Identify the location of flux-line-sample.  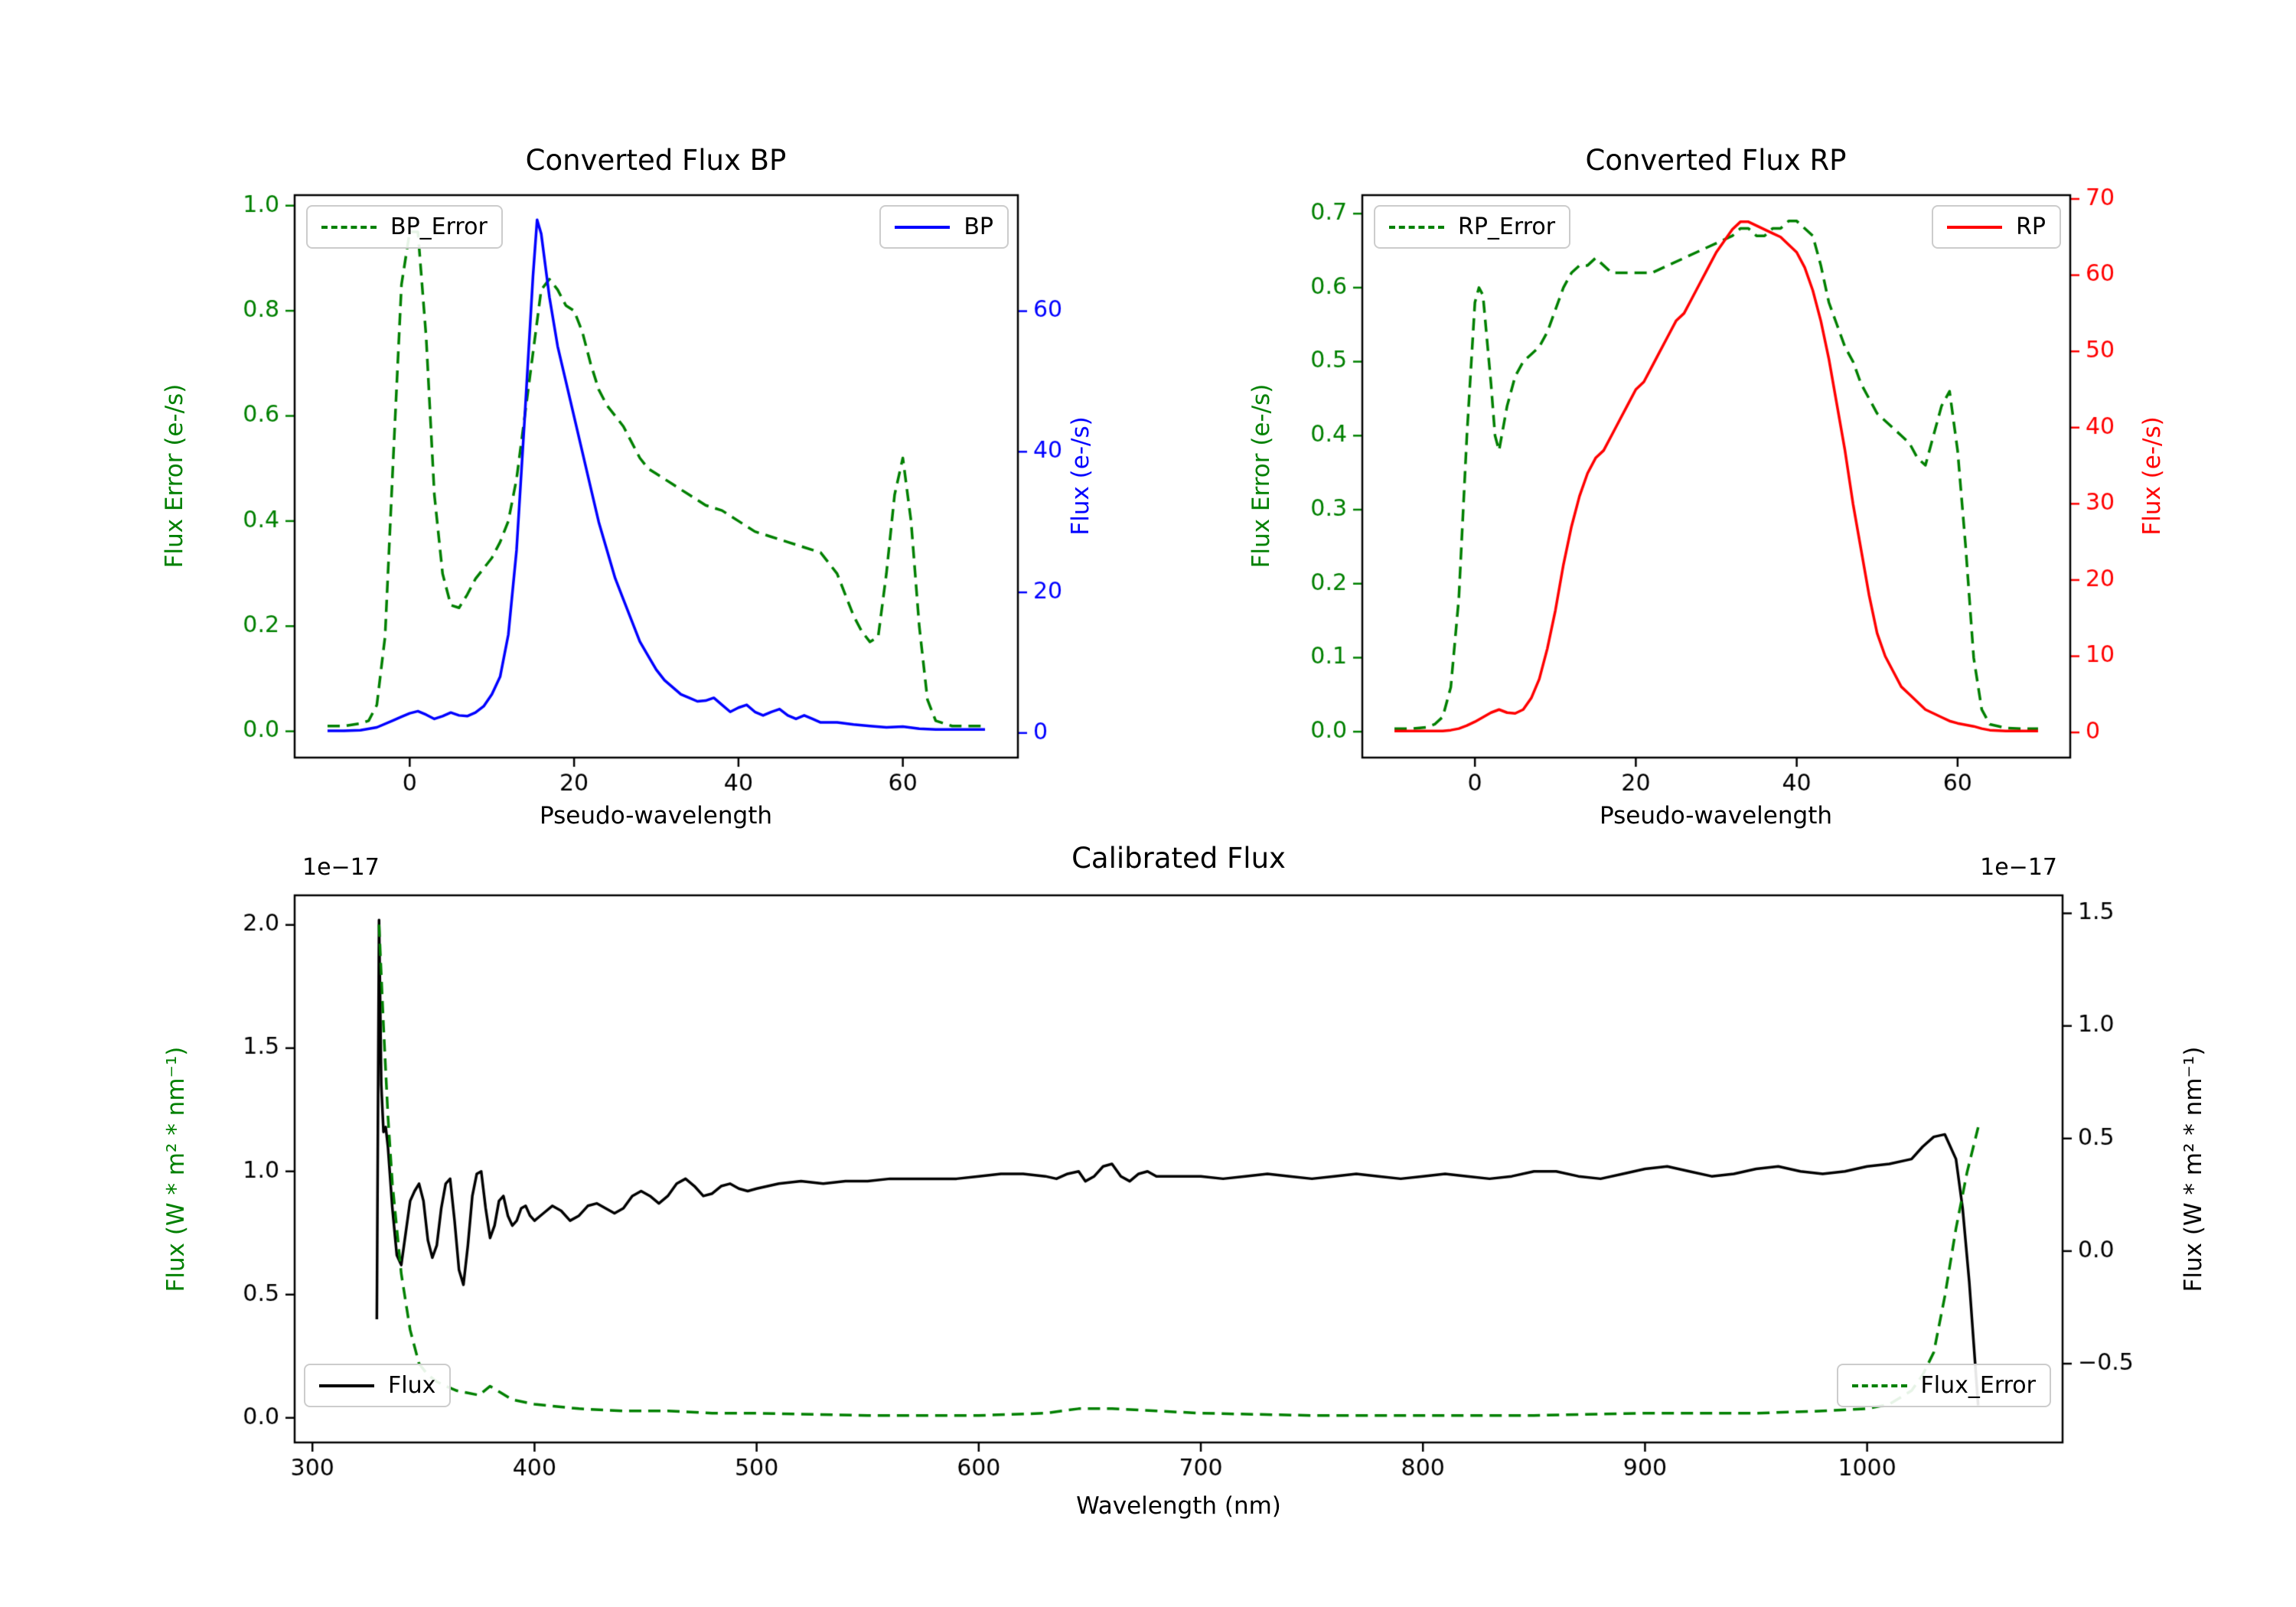
(346, 1385).